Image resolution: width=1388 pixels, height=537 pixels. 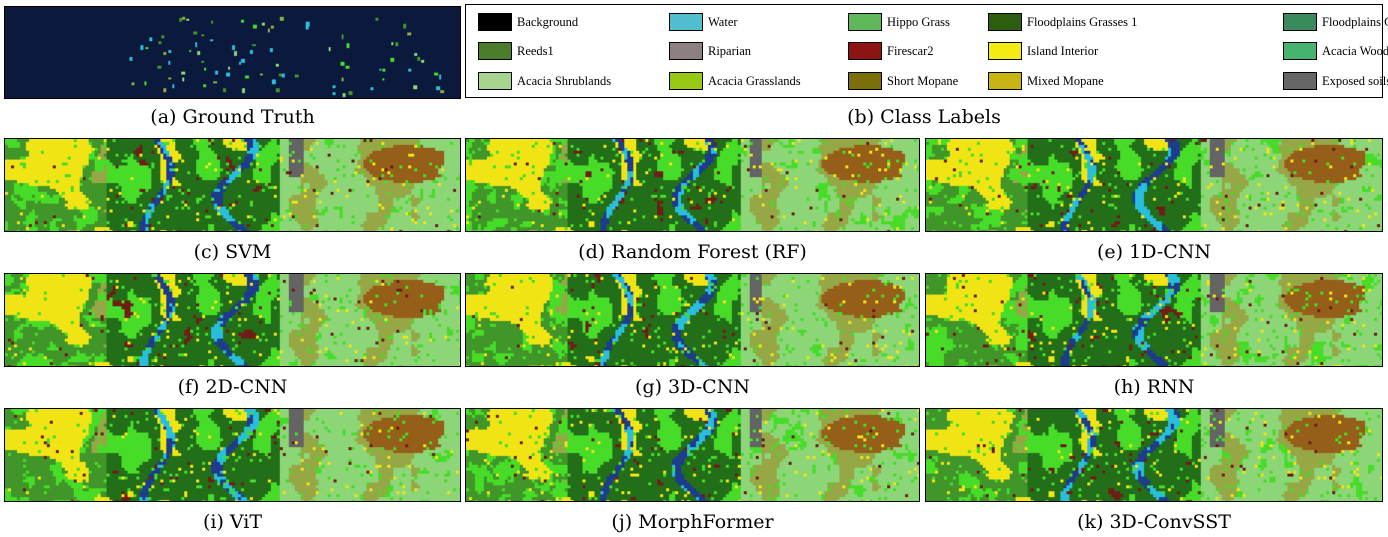 I want to click on map-rnn, so click(x=1154, y=320).